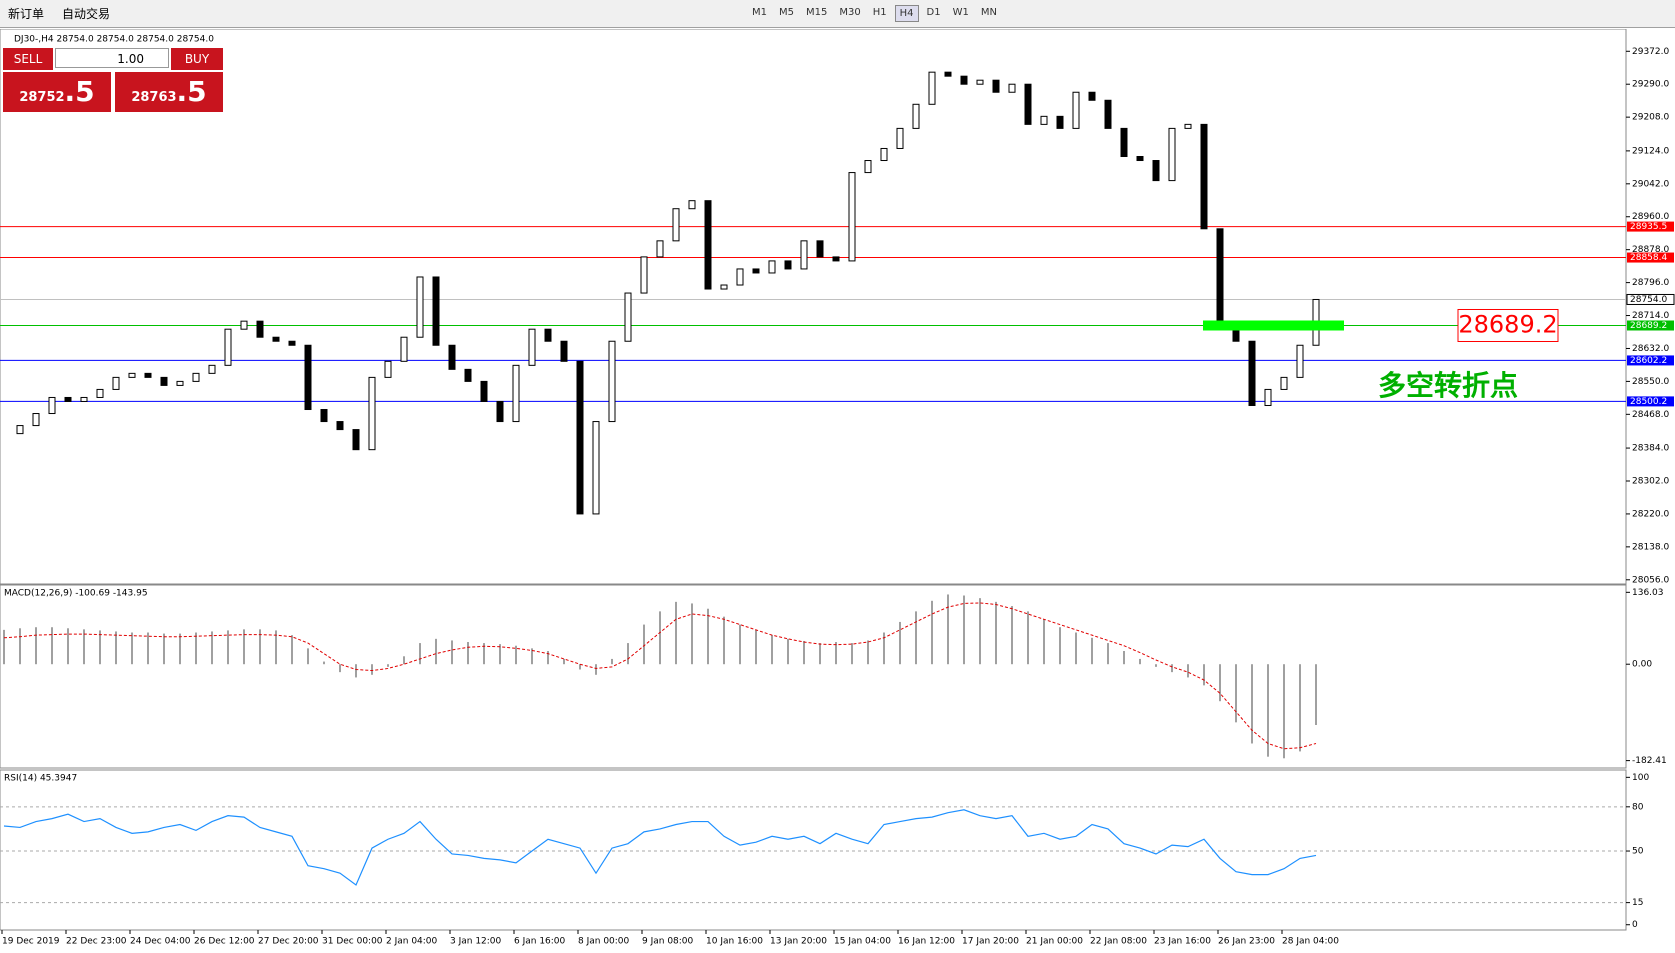  I want to click on time-label: 28 Jan 04:00, so click(1310, 942).